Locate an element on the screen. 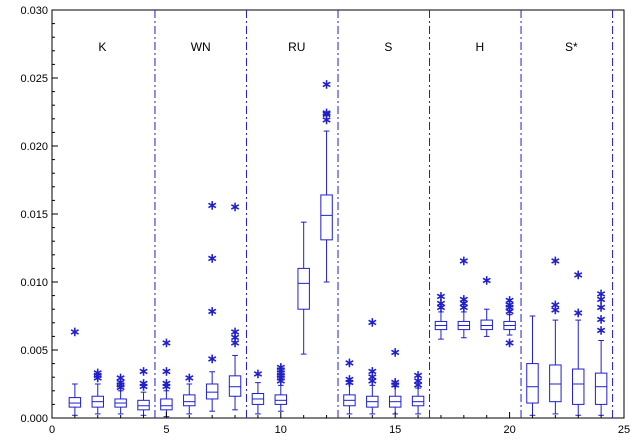 Image resolution: width=631 pixels, height=448 pixels. box-23: ∗∗ is located at coordinates (578, 341).